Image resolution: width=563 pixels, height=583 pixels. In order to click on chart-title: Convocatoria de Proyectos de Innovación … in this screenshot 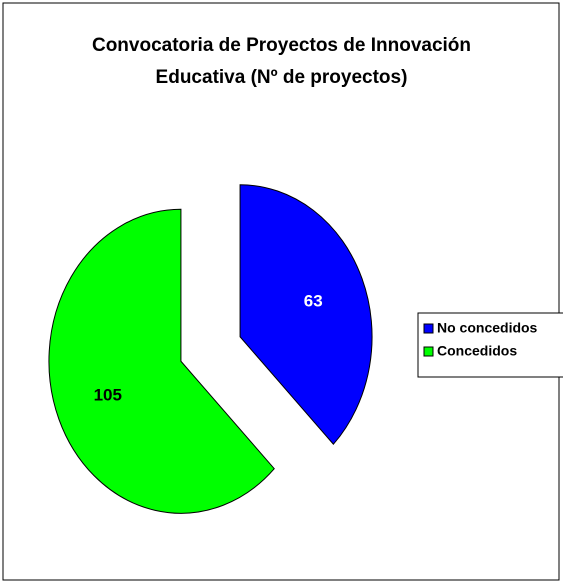, I will do `click(281, 61)`.